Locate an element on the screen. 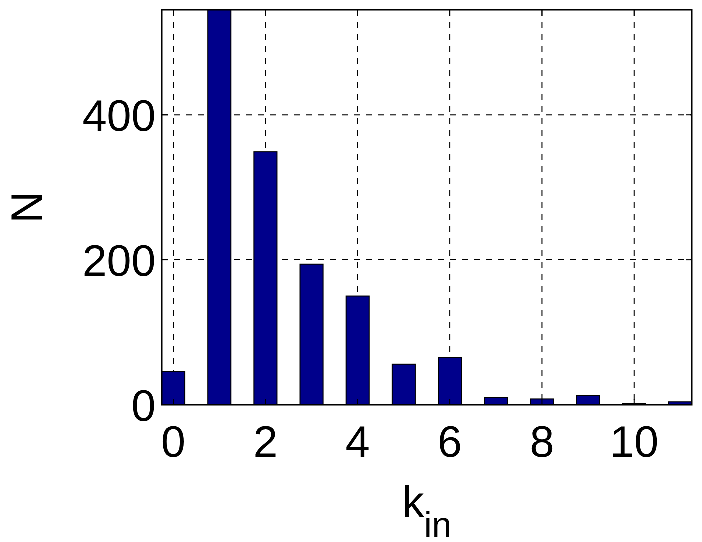 This screenshot has width=702, height=542. y-axis-title: N is located at coordinates (27, 208).